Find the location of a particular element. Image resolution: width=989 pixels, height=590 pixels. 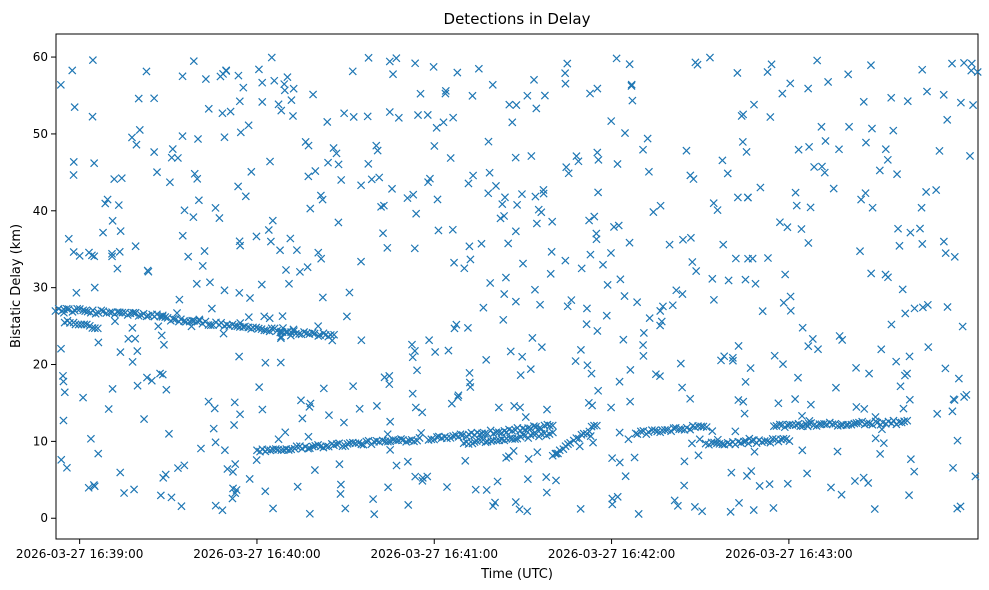

x-tick-label: 2026-03-27 16:41:00 is located at coordinates (434, 554).